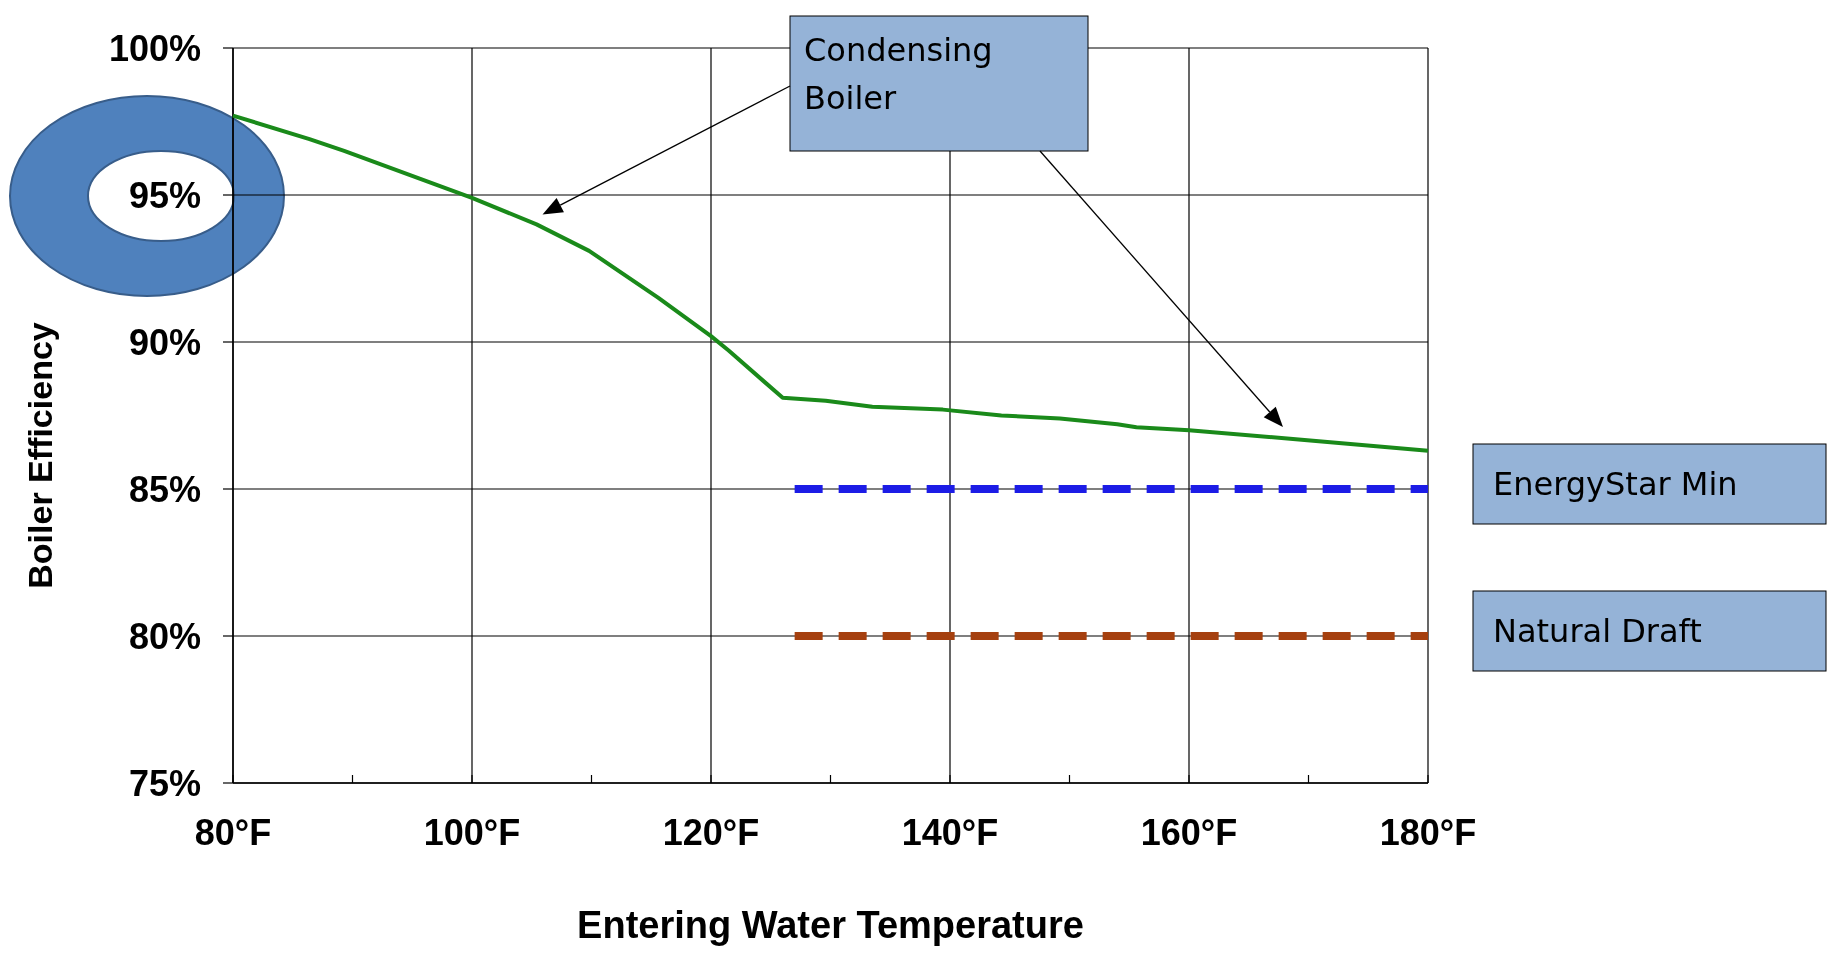 This screenshot has width=1836, height=954. I want to click on x-tick-label: 180°F, so click(1428, 832).